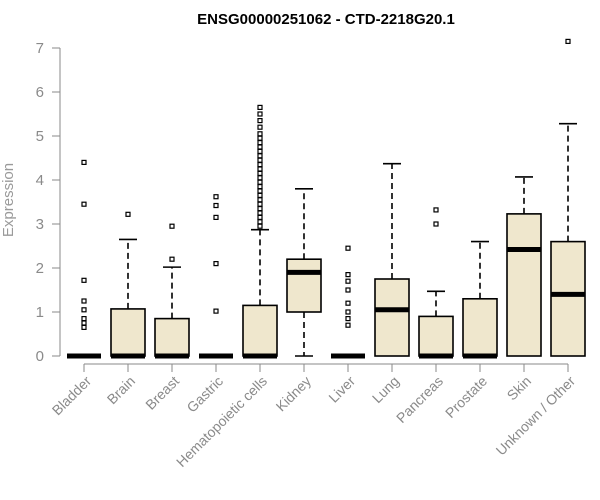 Image resolution: width=600 pixels, height=500 pixels. Describe the element at coordinates (121, 390) in the screenshot. I see `x-tick-label: Brain` at that location.